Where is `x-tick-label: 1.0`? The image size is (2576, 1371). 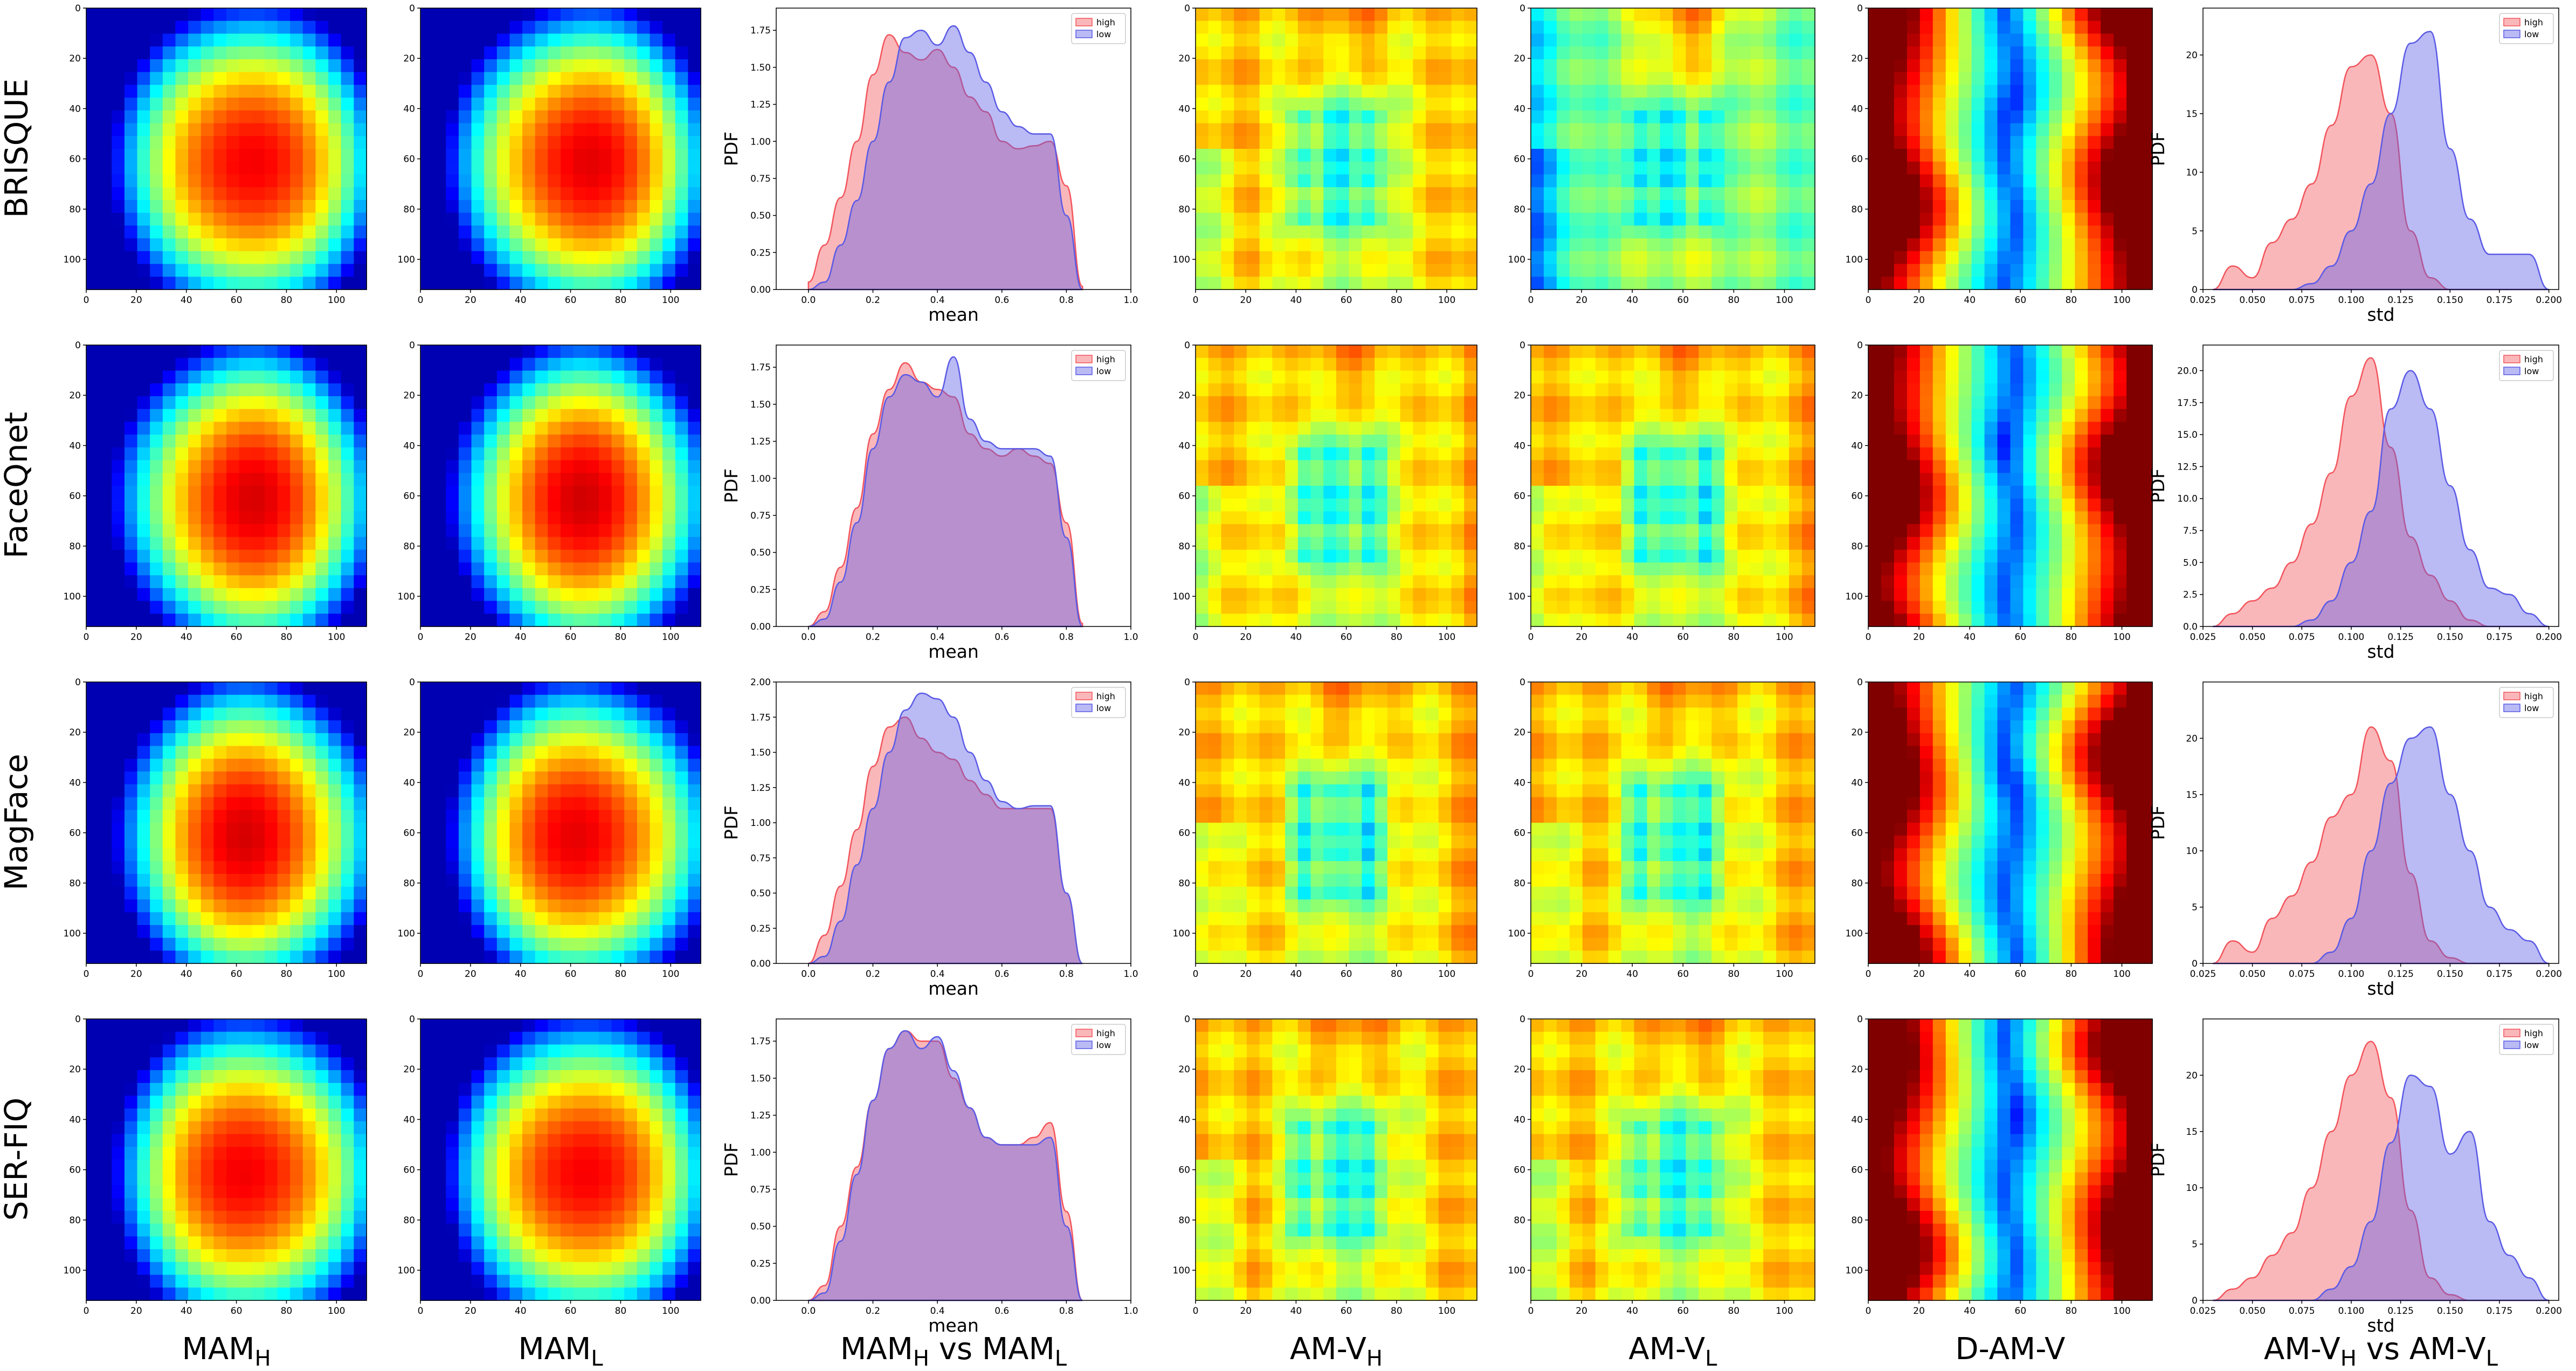 x-tick-label: 1.0 is located at coordinates (1130, 1311).